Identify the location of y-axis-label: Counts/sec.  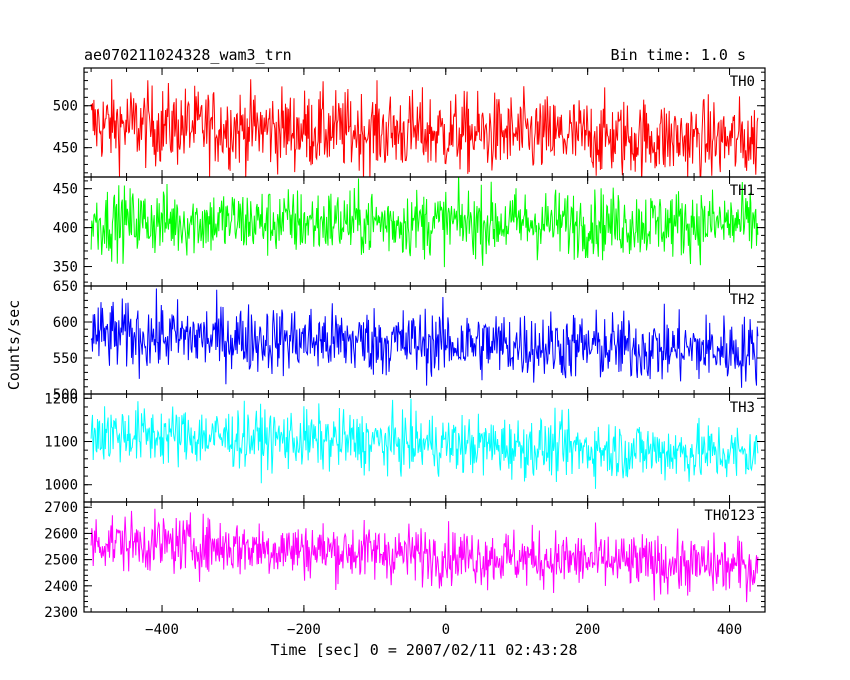
(14, 345).